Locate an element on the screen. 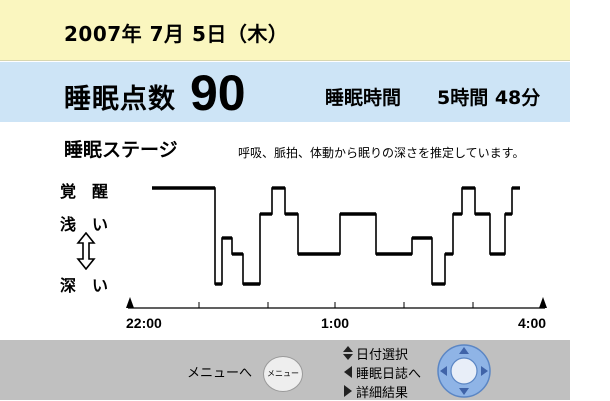  sleep-time-label: 睡眠時間 is located at coordinates (363, 98).